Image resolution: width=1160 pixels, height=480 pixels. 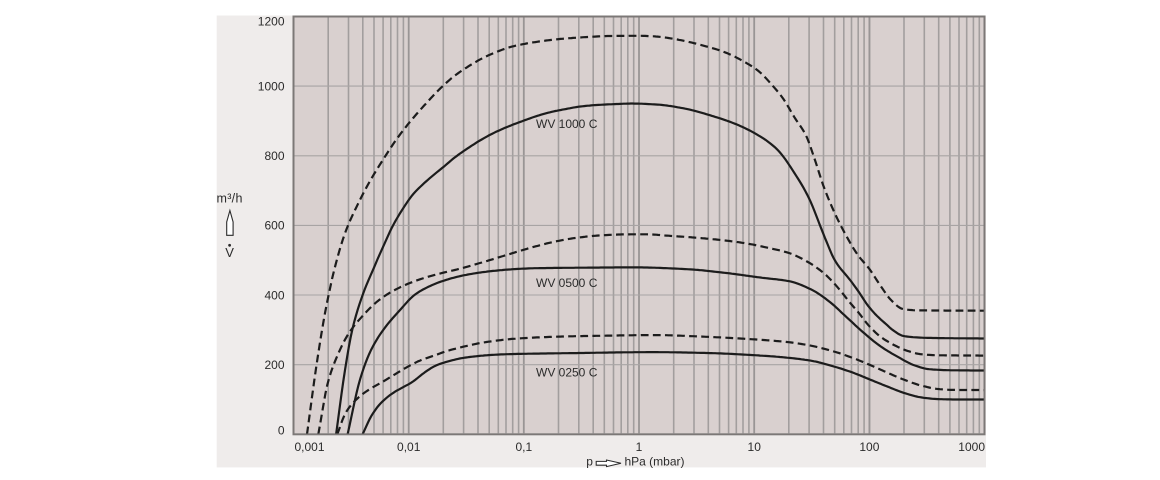 I want to click on svg-text: 800, so click(x=274, y=156).